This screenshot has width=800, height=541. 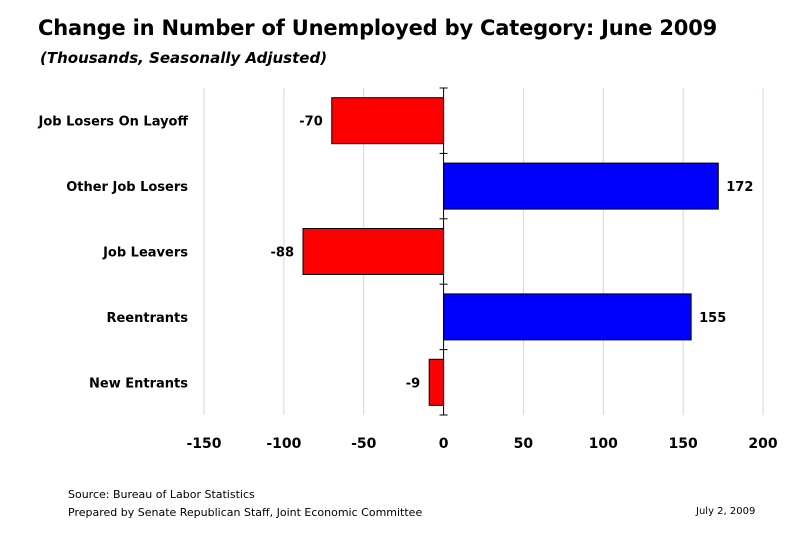 I want to click on category-label: Other Job Losers, so click(x=127, y=187).